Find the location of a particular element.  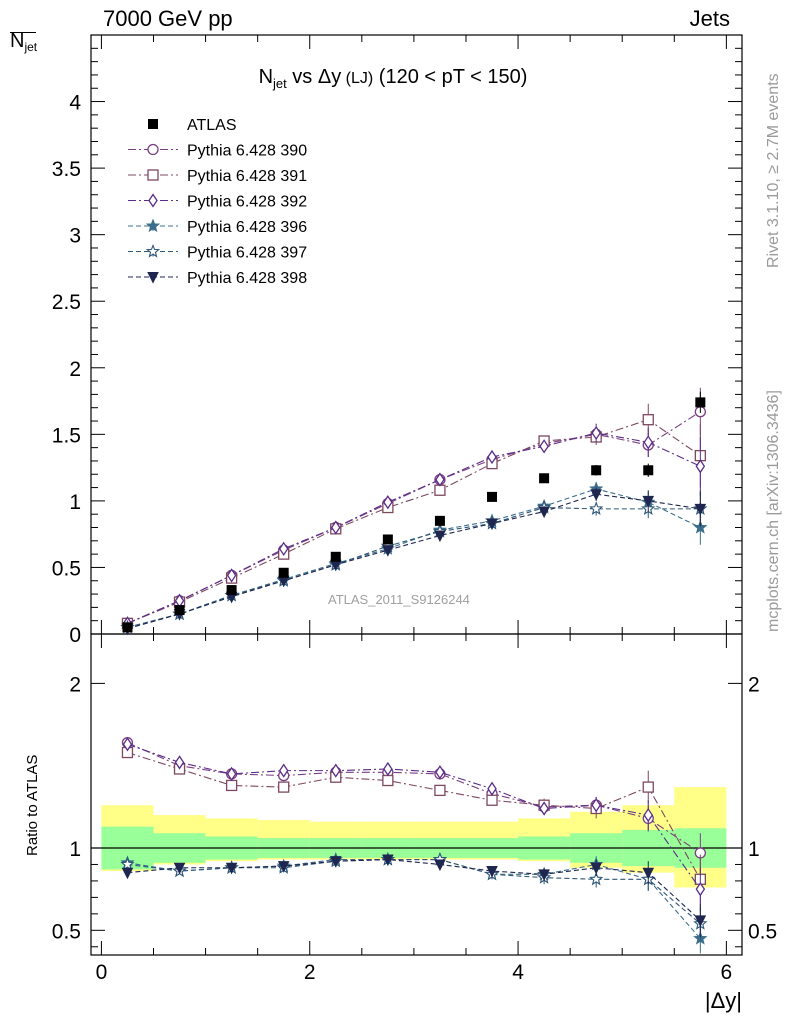

plot-title-symbol: N is located at coordinates (266, 77).